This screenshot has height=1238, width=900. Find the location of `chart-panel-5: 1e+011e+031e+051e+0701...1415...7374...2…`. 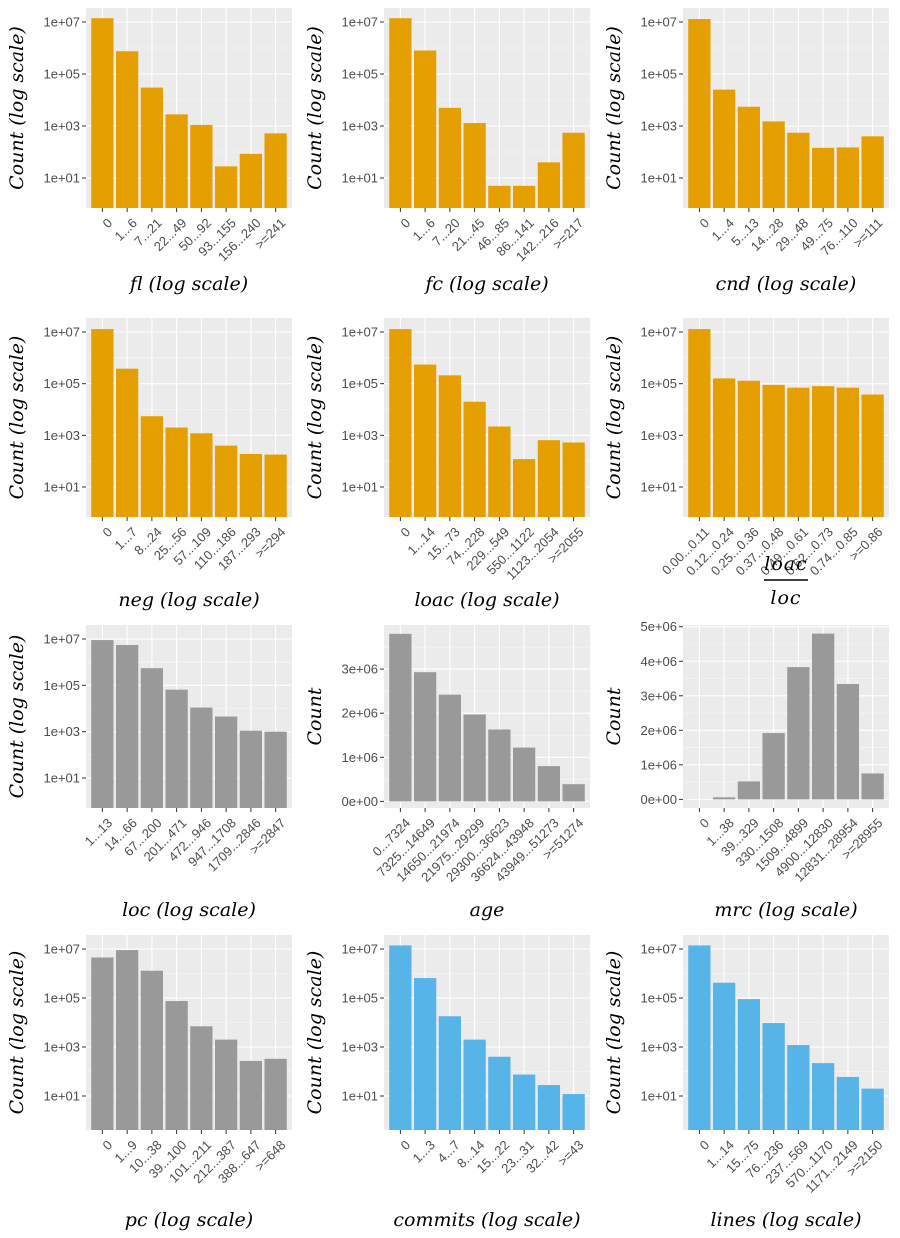

chart-panel-5: 1e+011e+031e+051e+0701...1415...7374...2… is located at coordinates (447, 464).